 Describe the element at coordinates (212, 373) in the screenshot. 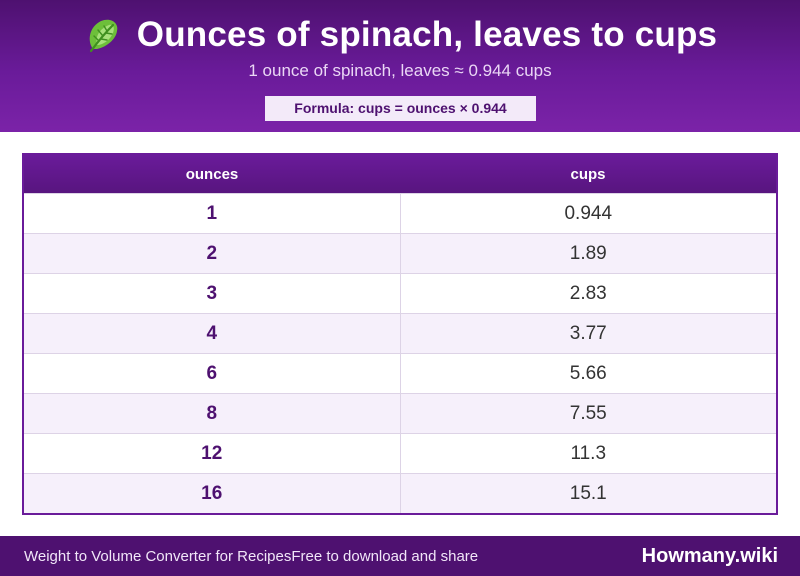

I see `ounces-cell: 6` at that location.